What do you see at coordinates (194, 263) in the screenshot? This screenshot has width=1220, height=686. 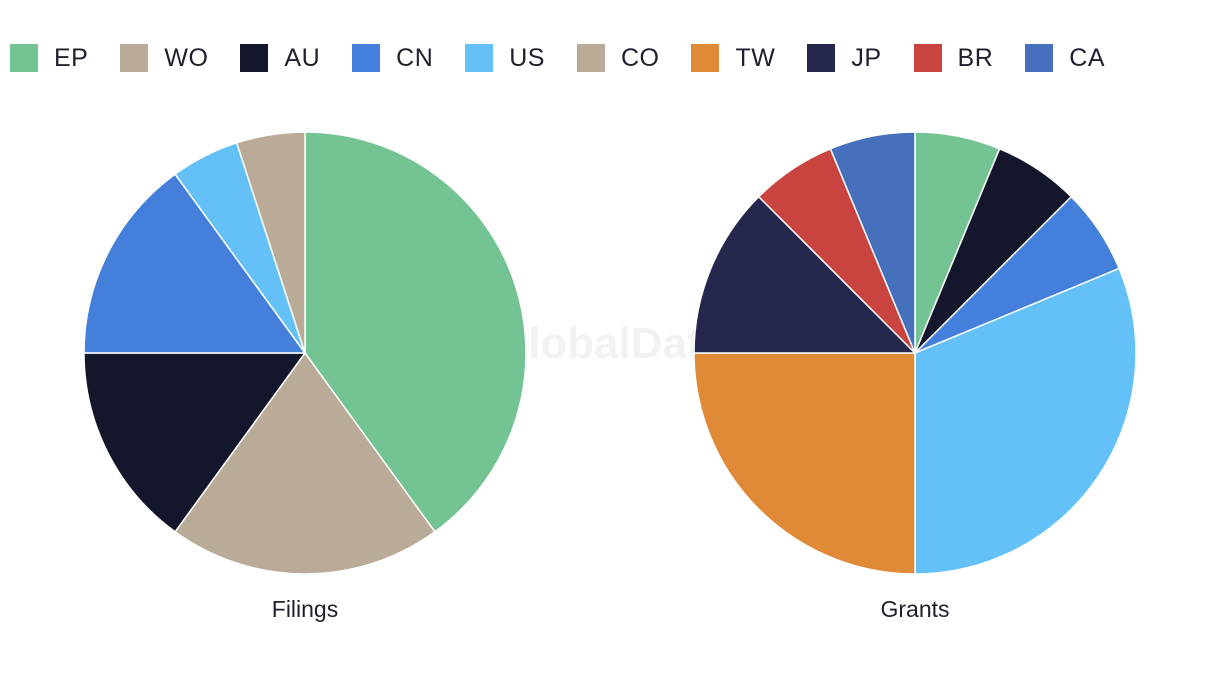 I see `pie-slice-filings-cn` at bounding box center [194, 263].